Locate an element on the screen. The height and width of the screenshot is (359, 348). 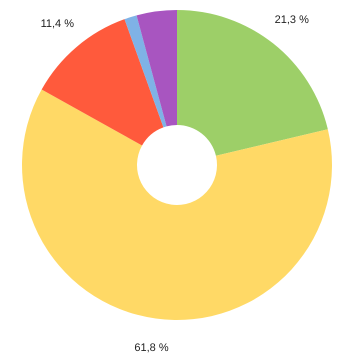
data-label: 11,4 % is located at coordinates (57, 24).